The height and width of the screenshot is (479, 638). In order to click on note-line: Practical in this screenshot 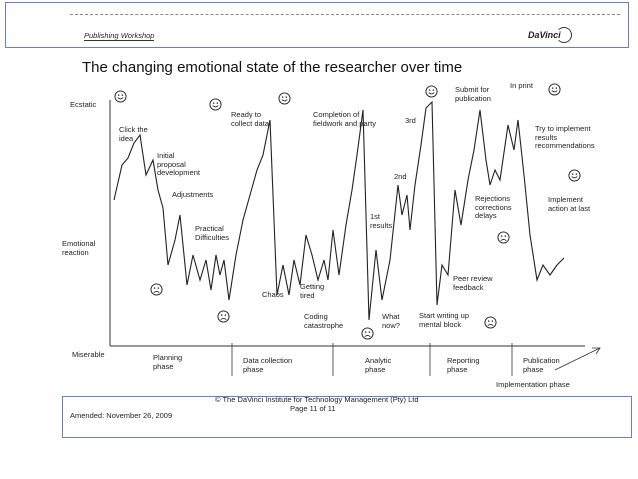, I will do `click(209, 228)`.